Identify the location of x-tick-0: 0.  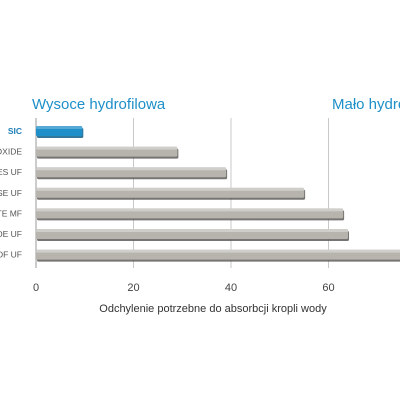
(36, 288).